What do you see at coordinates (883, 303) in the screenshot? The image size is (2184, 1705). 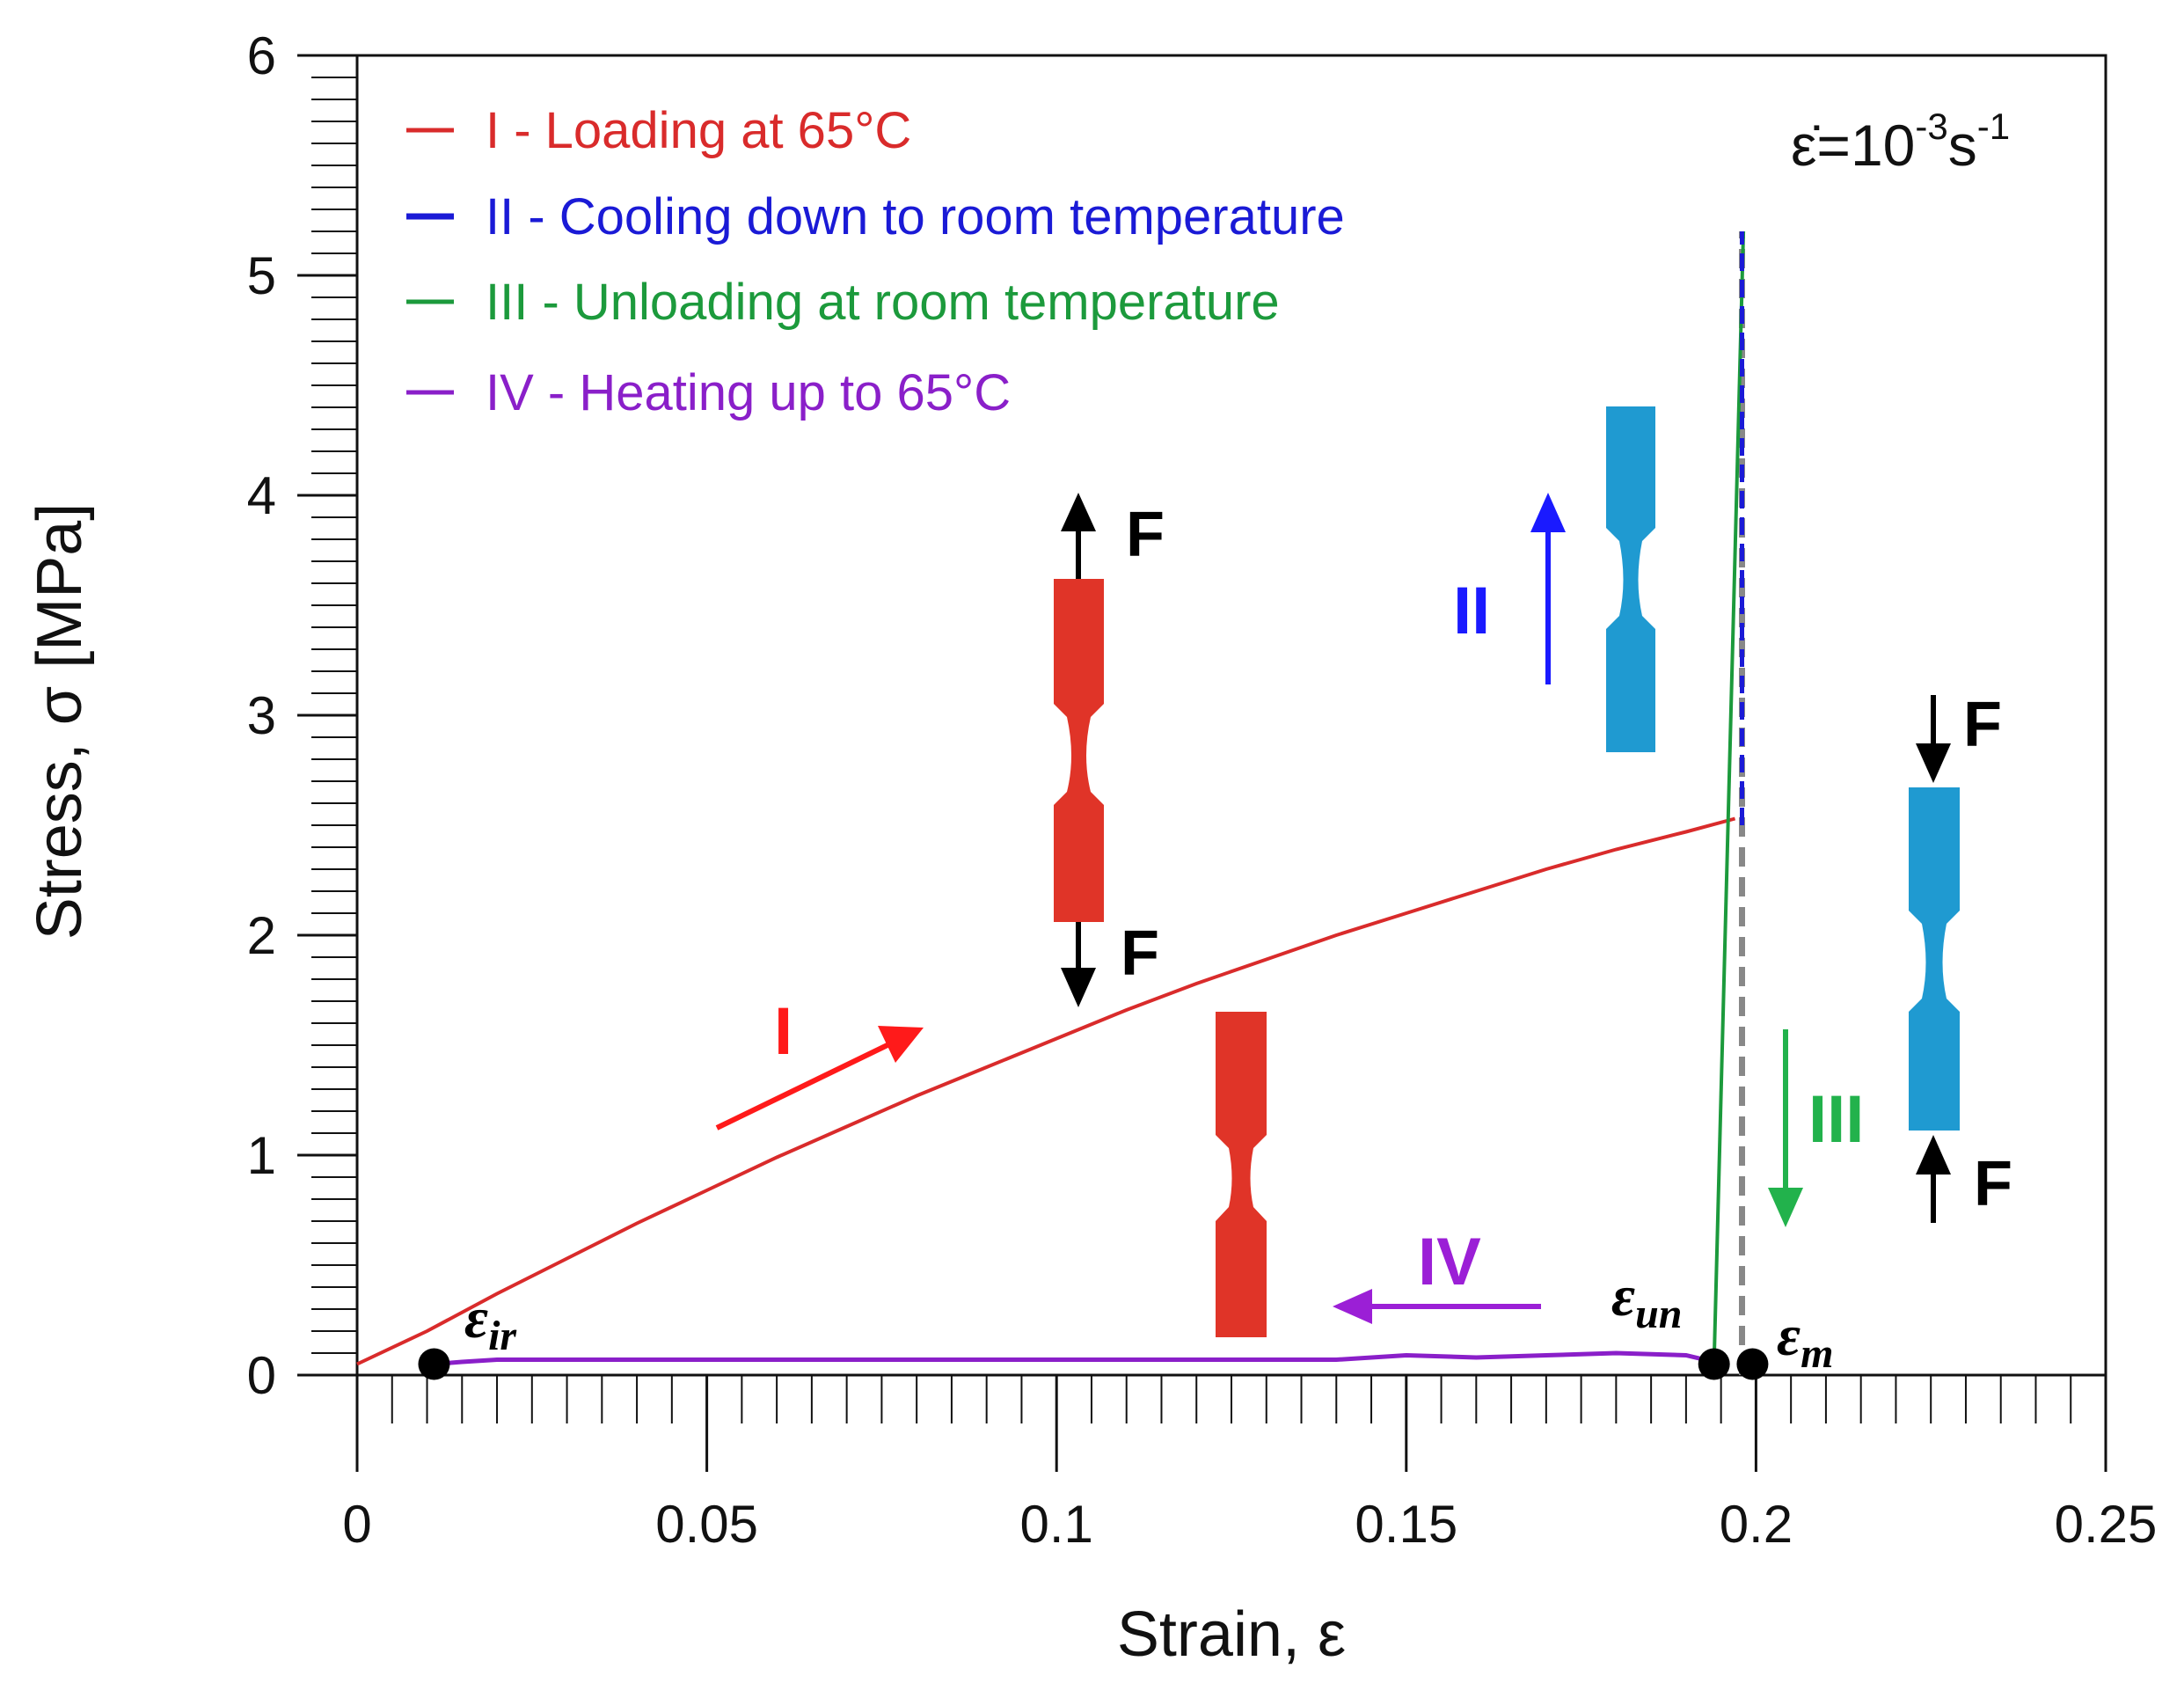 I see `legend-label-unloading: III - Unloading at room temperature` at bounding box center [883, 303].